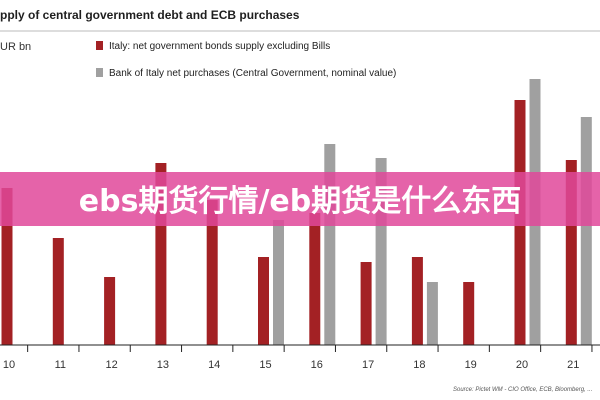 This screenshot has height=400, width=600. I want to click on x-tick-label-19: 19, so click(471, 365).